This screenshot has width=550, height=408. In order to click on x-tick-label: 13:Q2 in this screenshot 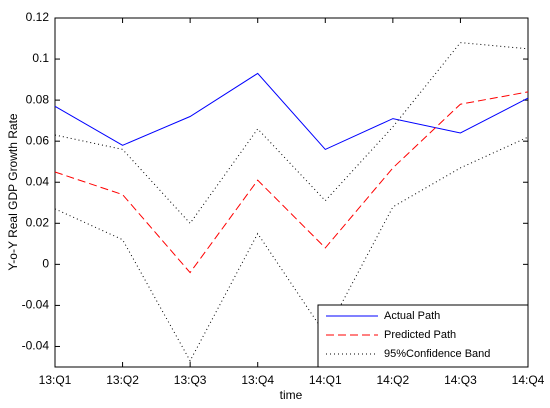, I will do `click(122, 380)`.